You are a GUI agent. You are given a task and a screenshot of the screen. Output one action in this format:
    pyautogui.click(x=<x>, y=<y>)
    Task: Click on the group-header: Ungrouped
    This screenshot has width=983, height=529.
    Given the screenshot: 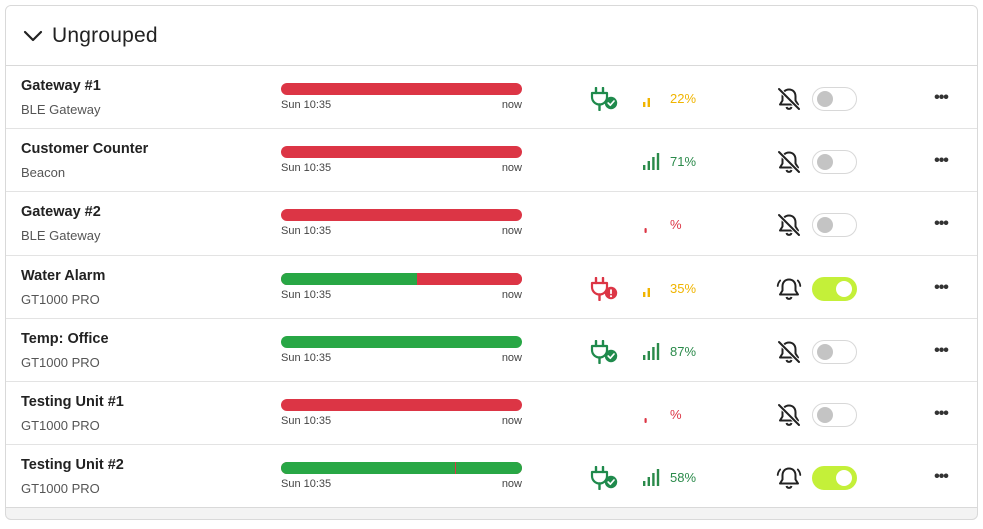 What is the action you would take?
    pyautogui.click(x=491, y=35)
    